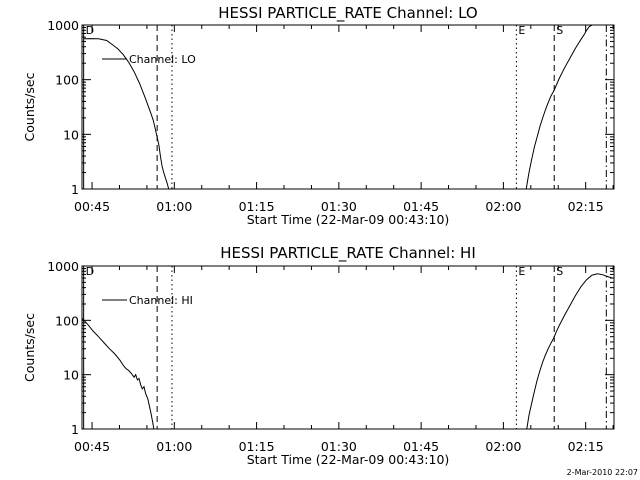  What do you see at coordinates (347, 13) in the screenshot?
I see `chart-title: HESSI PARTICLE_RATE Channel: LO` at bounding box center [347, 13].